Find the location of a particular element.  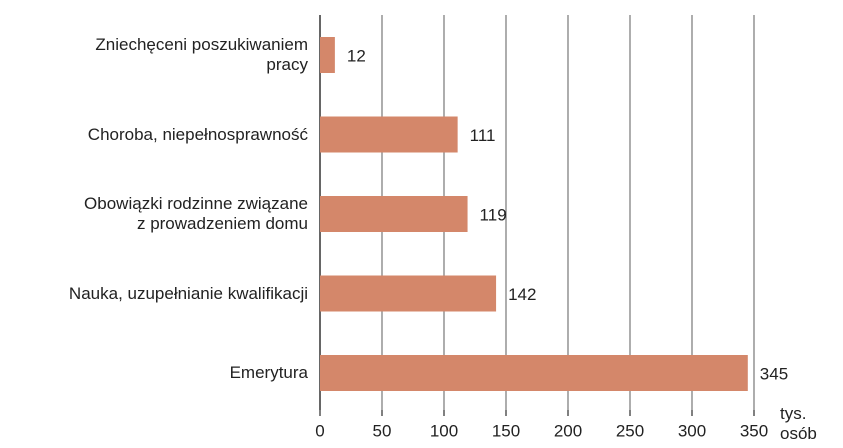

x-tick-label: 100 is located at coordinates (444, 430).